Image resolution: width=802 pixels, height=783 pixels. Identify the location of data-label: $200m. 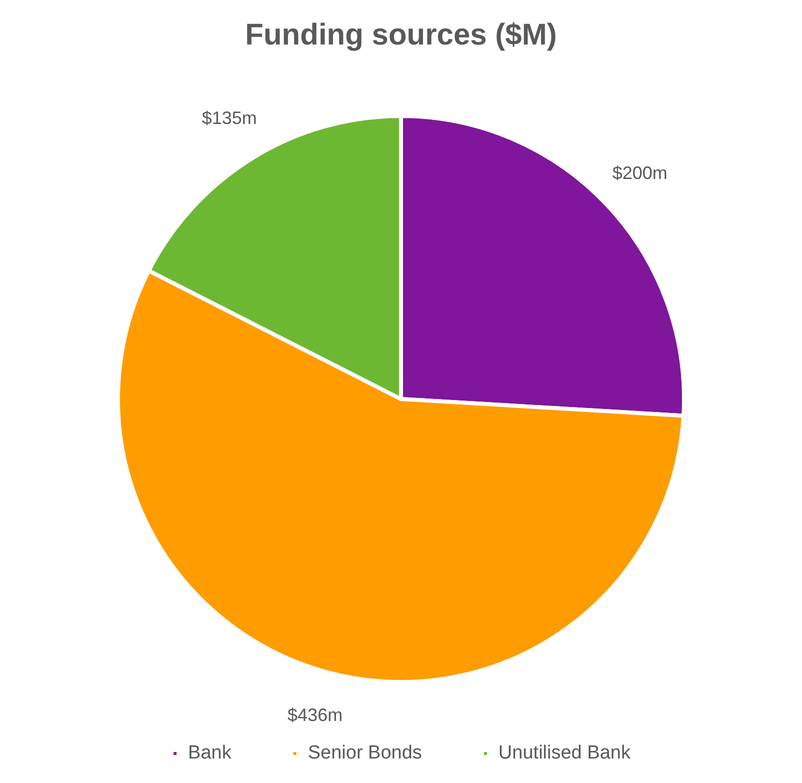
(640, 172).